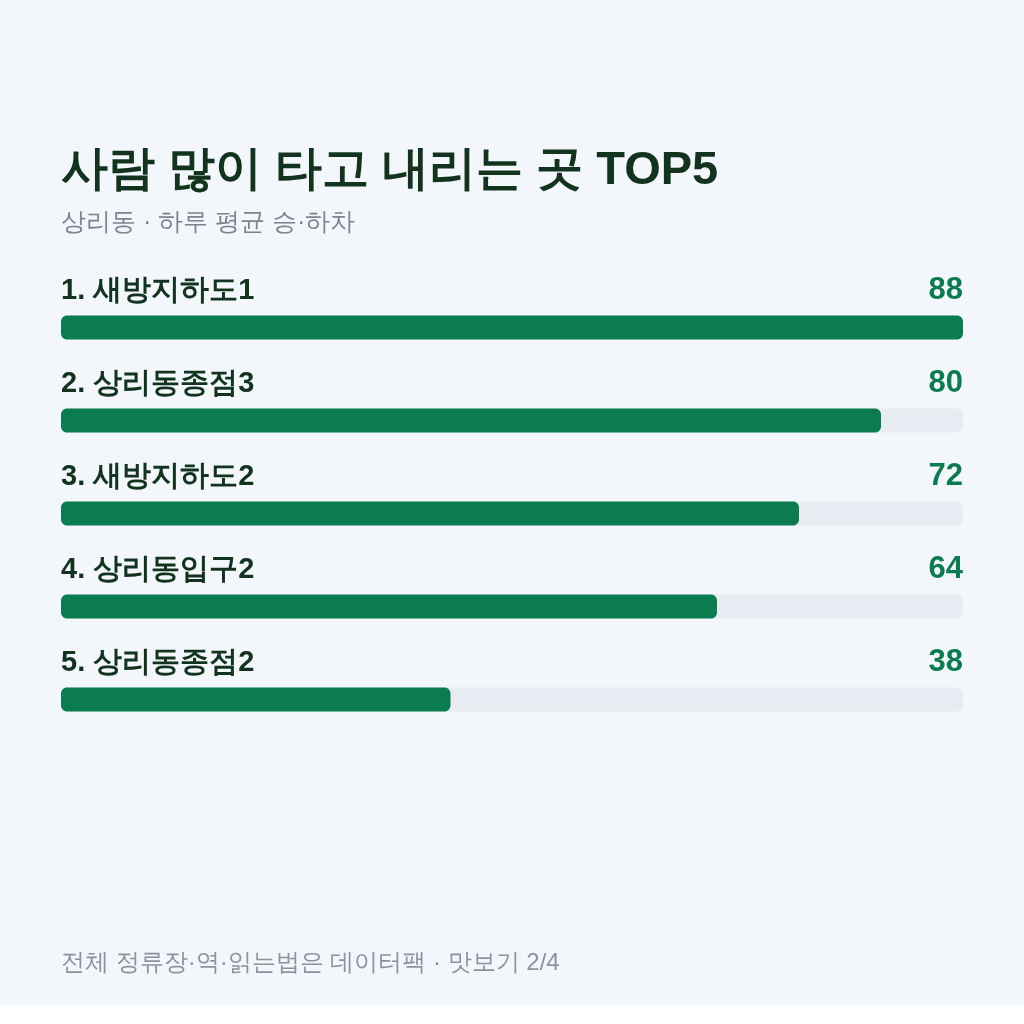 The image size is (1024, 1024). Describe the element at coordinates (945, 381) in the screenshot. I see `data-label: 80` at that location.